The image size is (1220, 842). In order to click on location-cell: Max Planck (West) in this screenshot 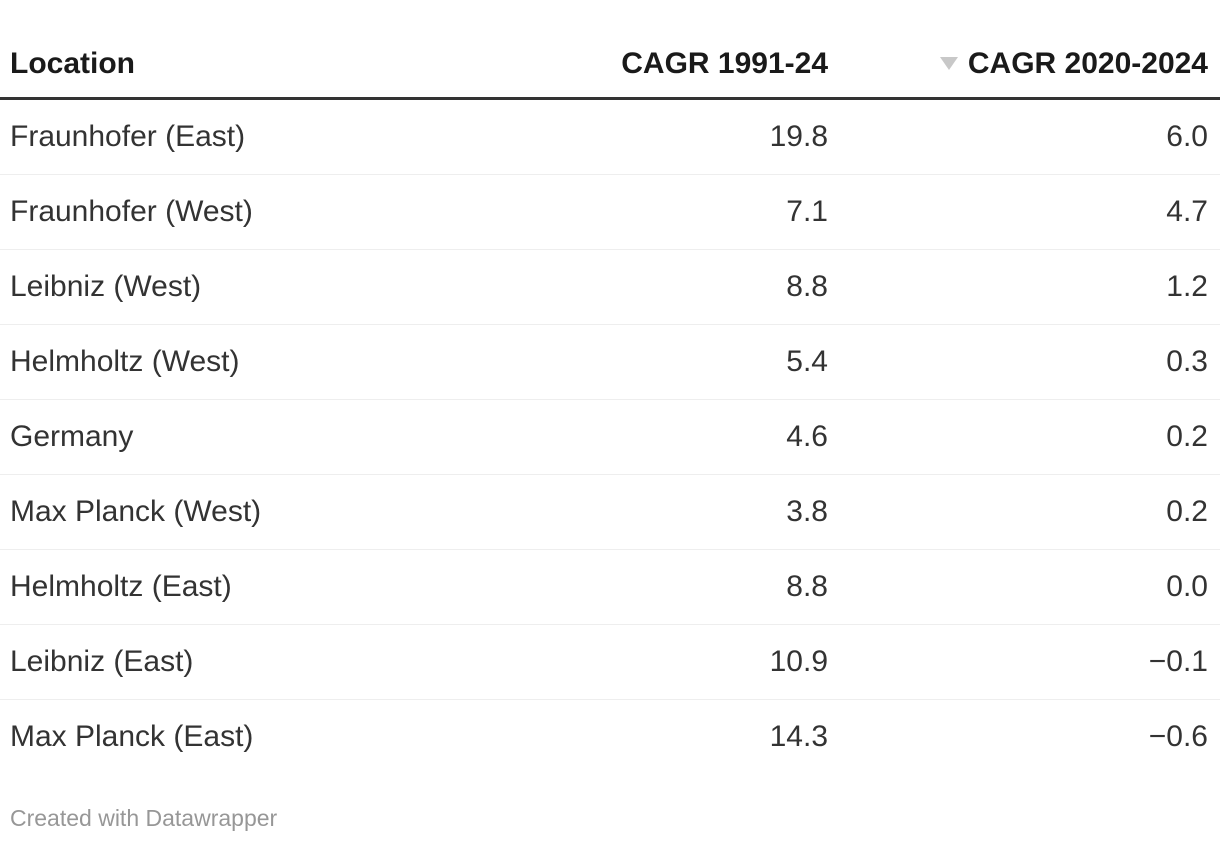, I will do `click(265, 512)`.